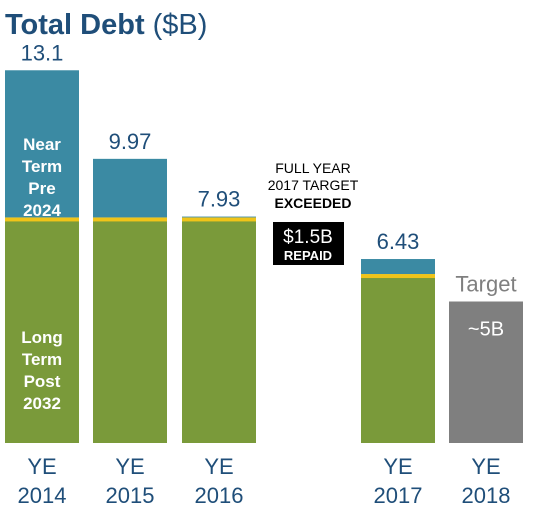 Image resolution: width=537 pixels, height=518 pixels. Describe the element at coordinates (42, 381) in the screenshot. I see `long-term-label-2: Post` at that location.